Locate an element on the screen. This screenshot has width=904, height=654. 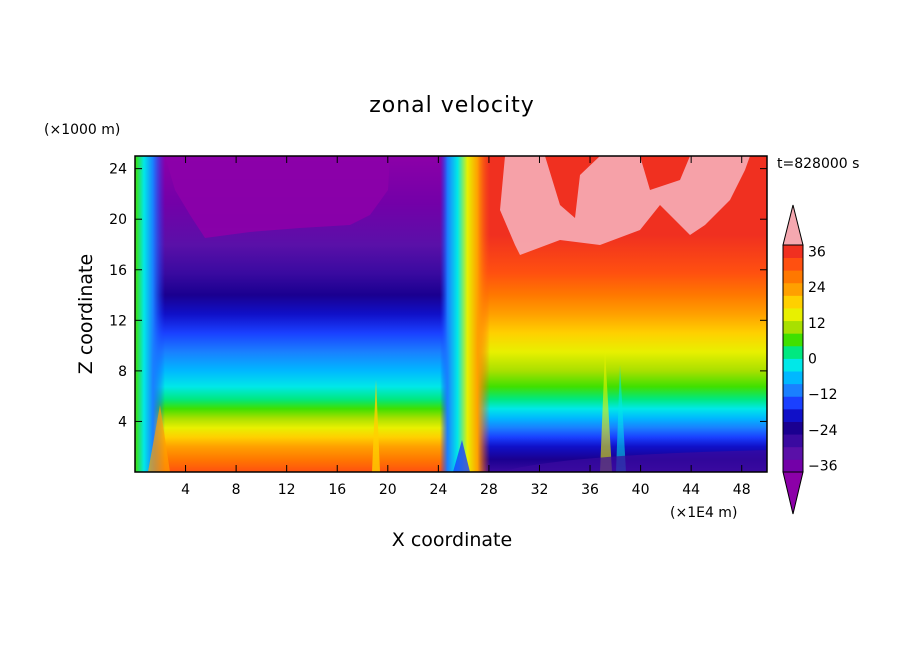
z-tick-label: 20 is located at coordinates (118, 220).